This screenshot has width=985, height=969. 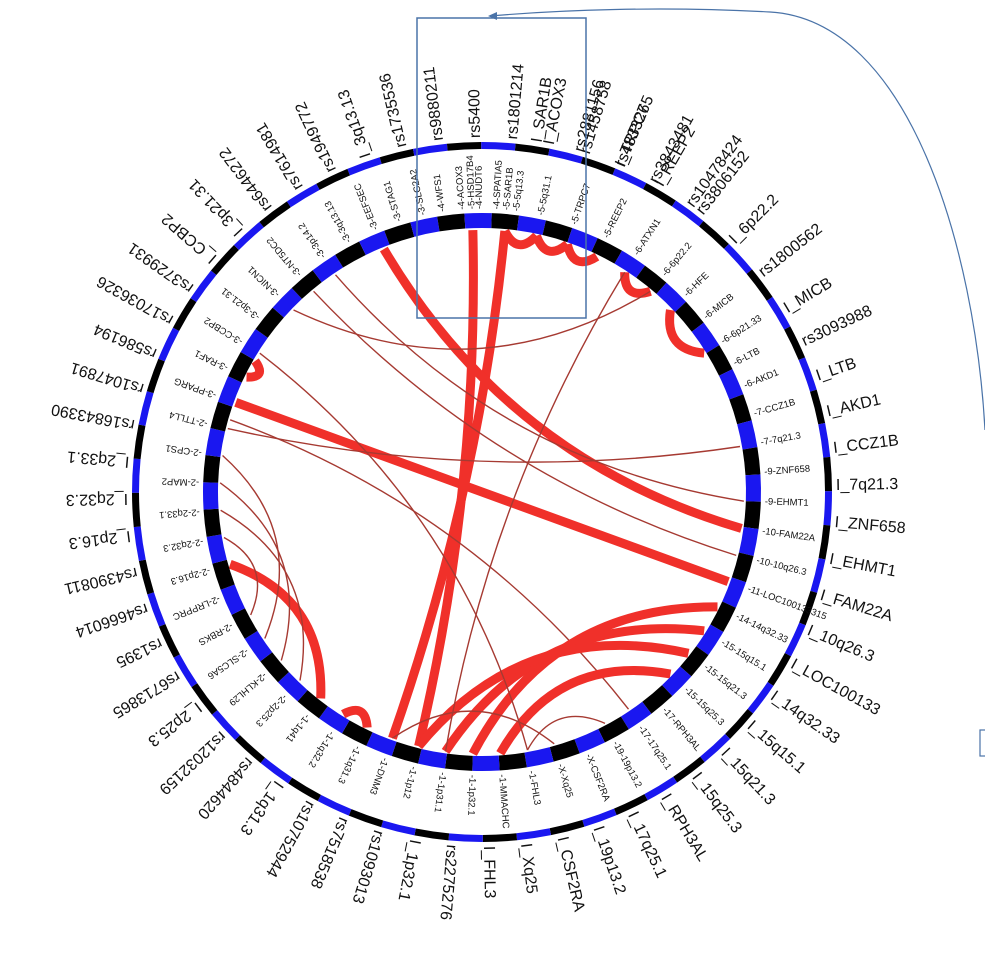 I want to click on outer-segment-label: I_AKD1, so click(x=854, y=405).